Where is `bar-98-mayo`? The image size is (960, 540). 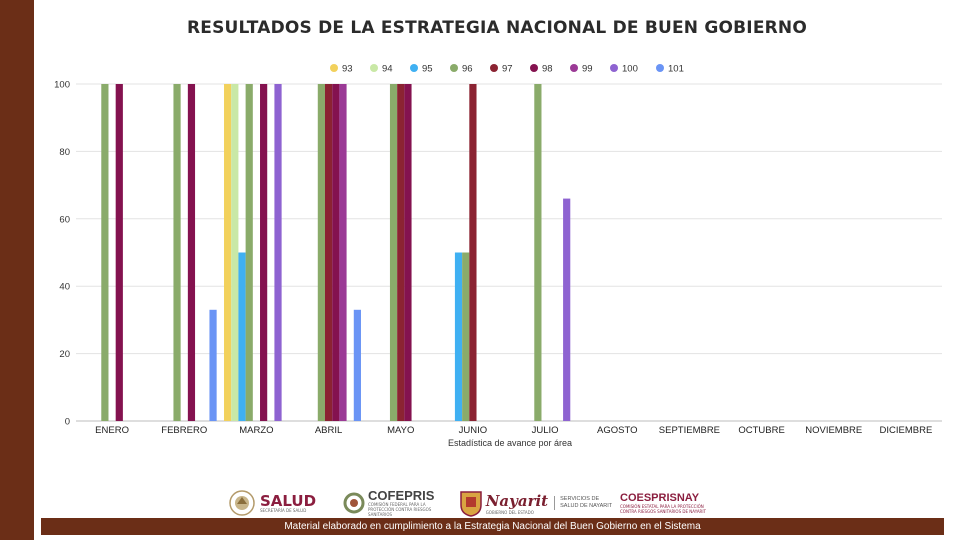 bar-98-mayo is located at coordinates (408, 252).